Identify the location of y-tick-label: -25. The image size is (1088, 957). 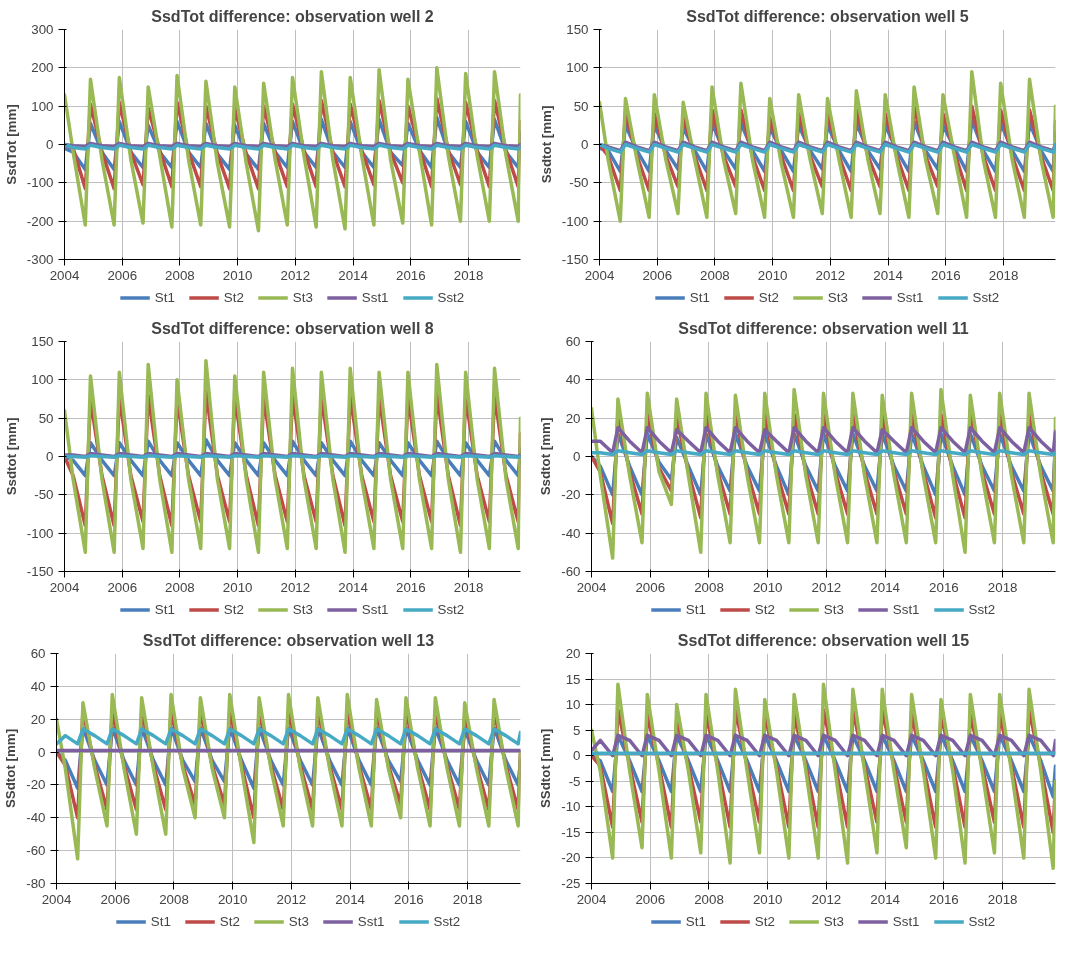
(571, 883).